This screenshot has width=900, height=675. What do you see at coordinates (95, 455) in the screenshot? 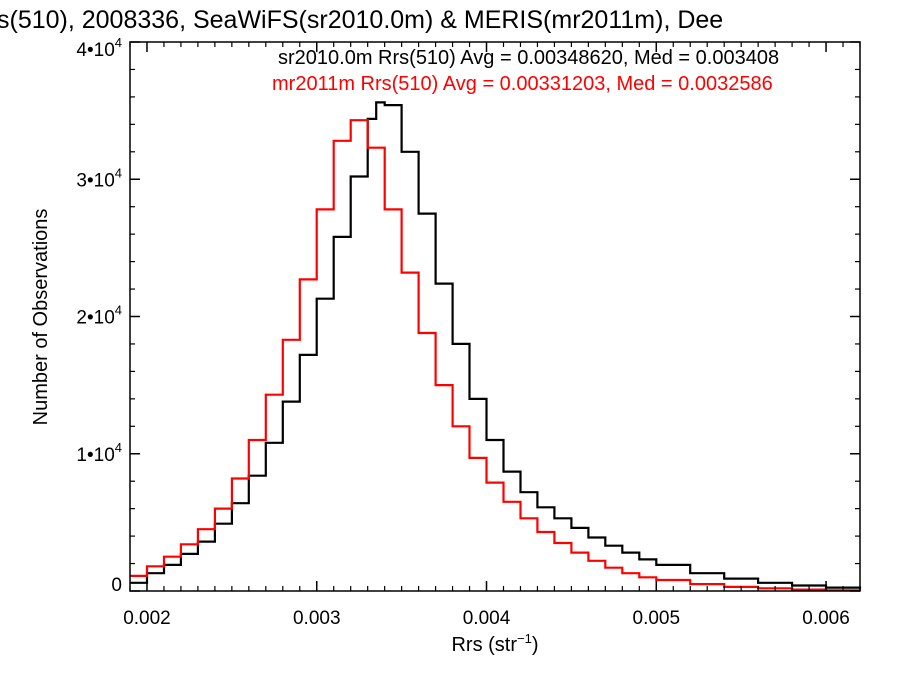
I see `y-tick-mantissa: 1•10` at bounding box center [95, 455].